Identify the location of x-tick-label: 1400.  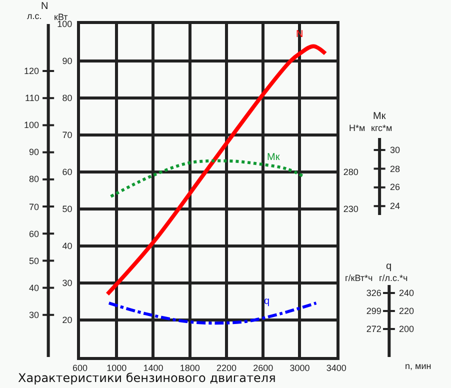
(153, 367).